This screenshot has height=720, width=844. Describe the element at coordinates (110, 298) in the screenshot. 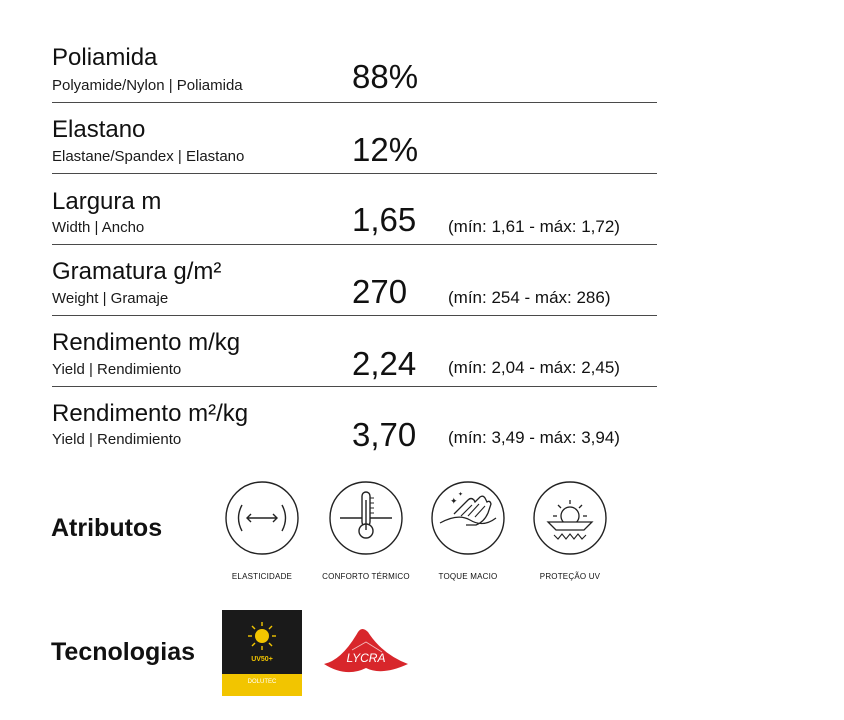

I see `spec-sublabel: Weight | Gramaje` at that location.